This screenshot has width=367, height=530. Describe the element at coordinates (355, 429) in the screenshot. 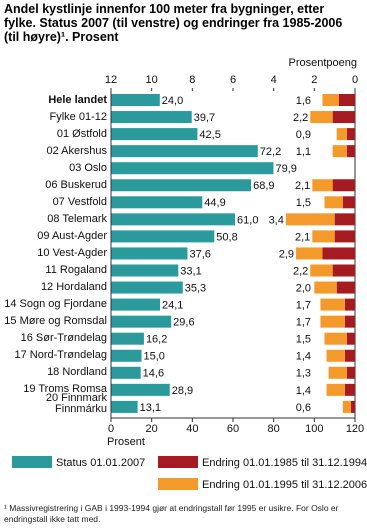

I see `x-tick-label: 120` at that location.